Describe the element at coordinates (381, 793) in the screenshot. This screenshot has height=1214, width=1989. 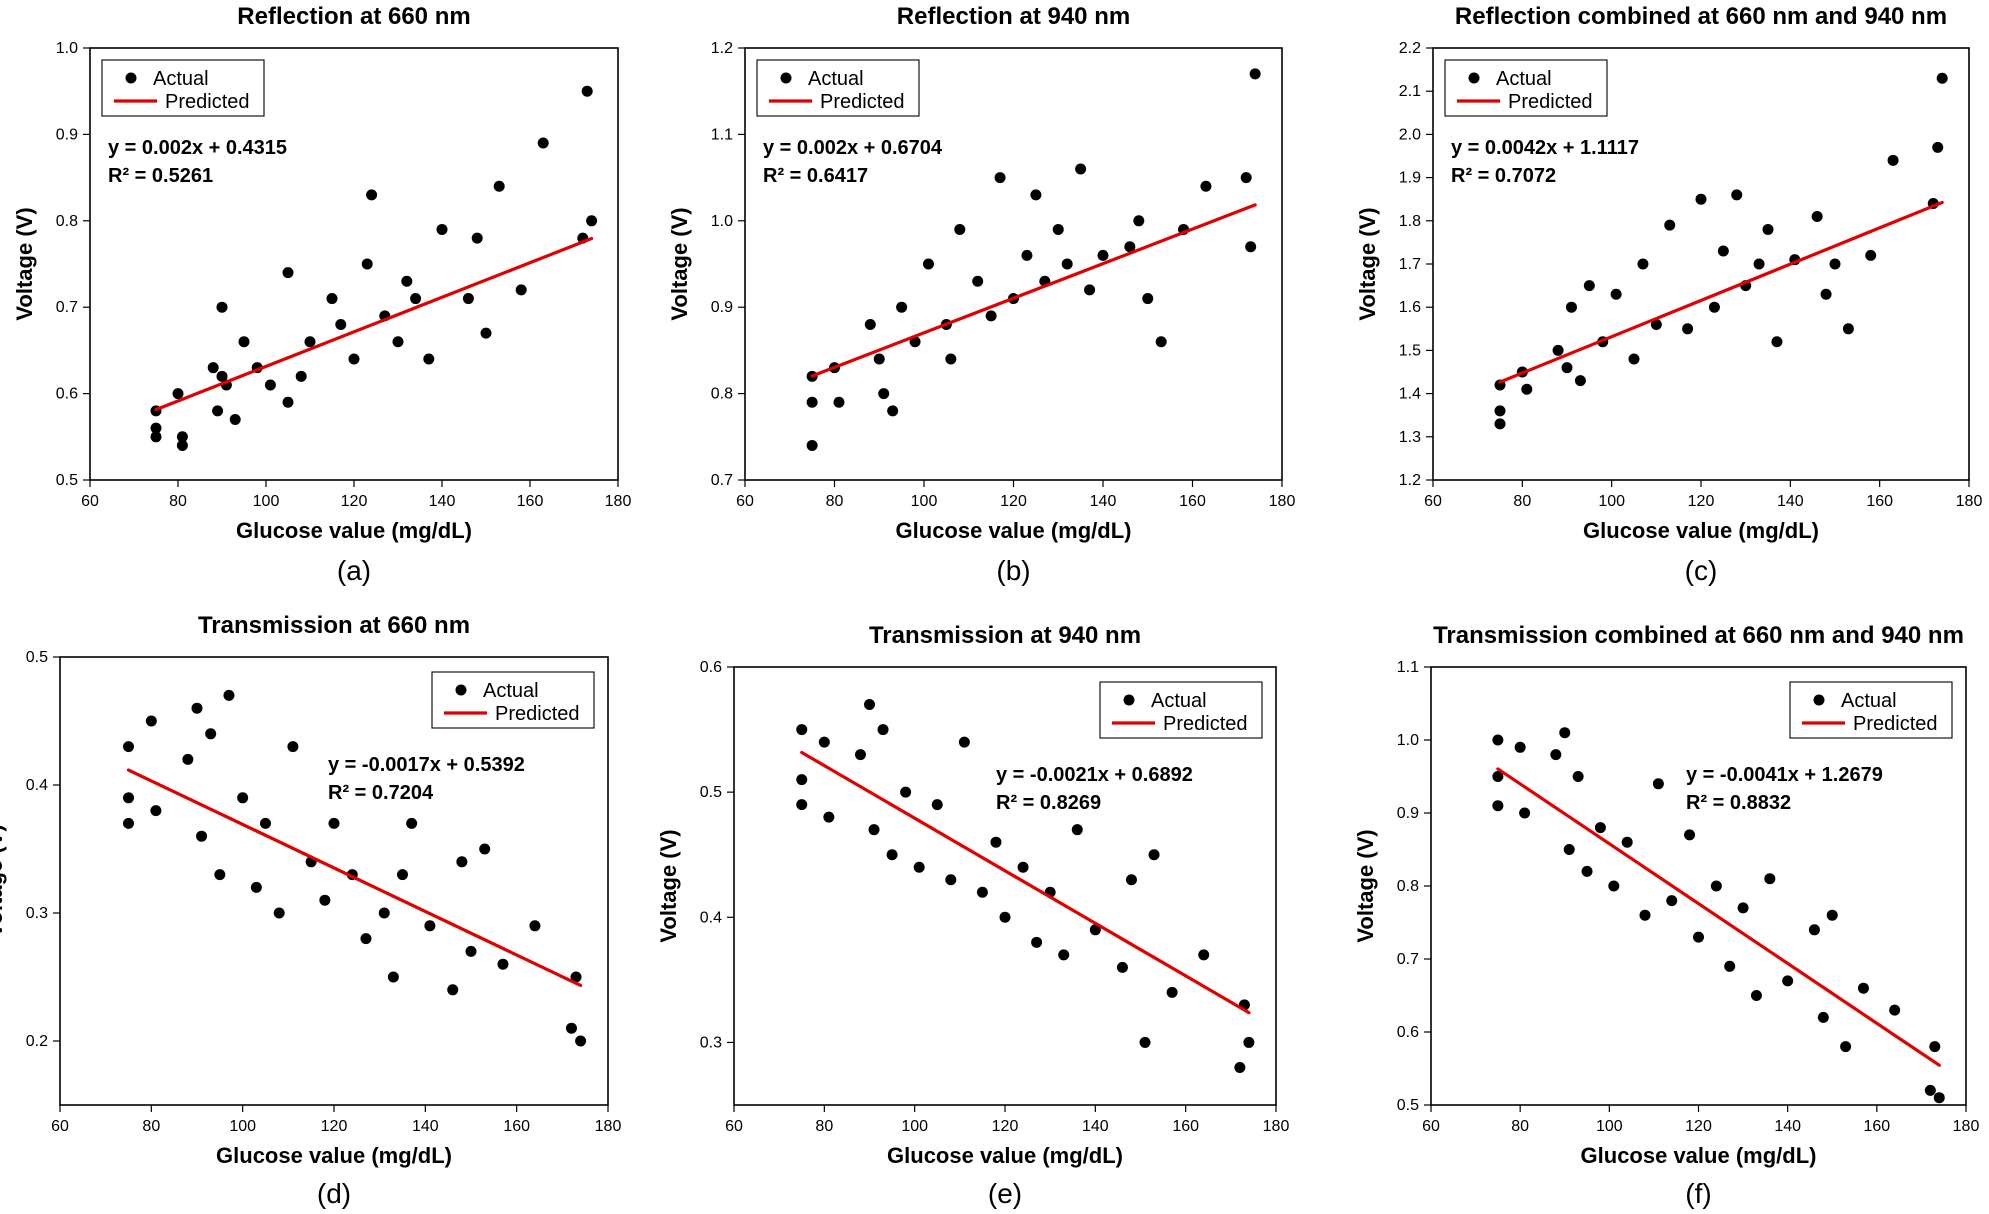
I see `r-squared-label-d: R² = 0.7204` at that location.